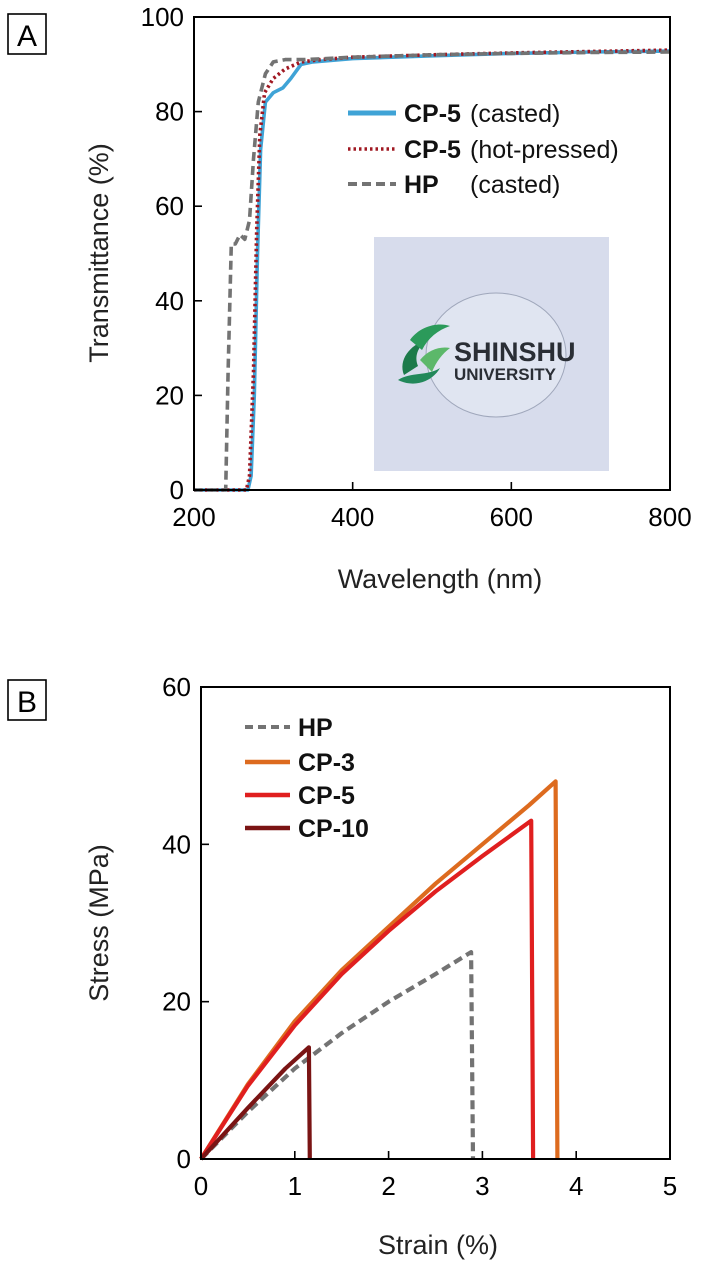 This screenshot has width=701, height=1272. I want to click on panel-a-label-box, so click(27, 34).